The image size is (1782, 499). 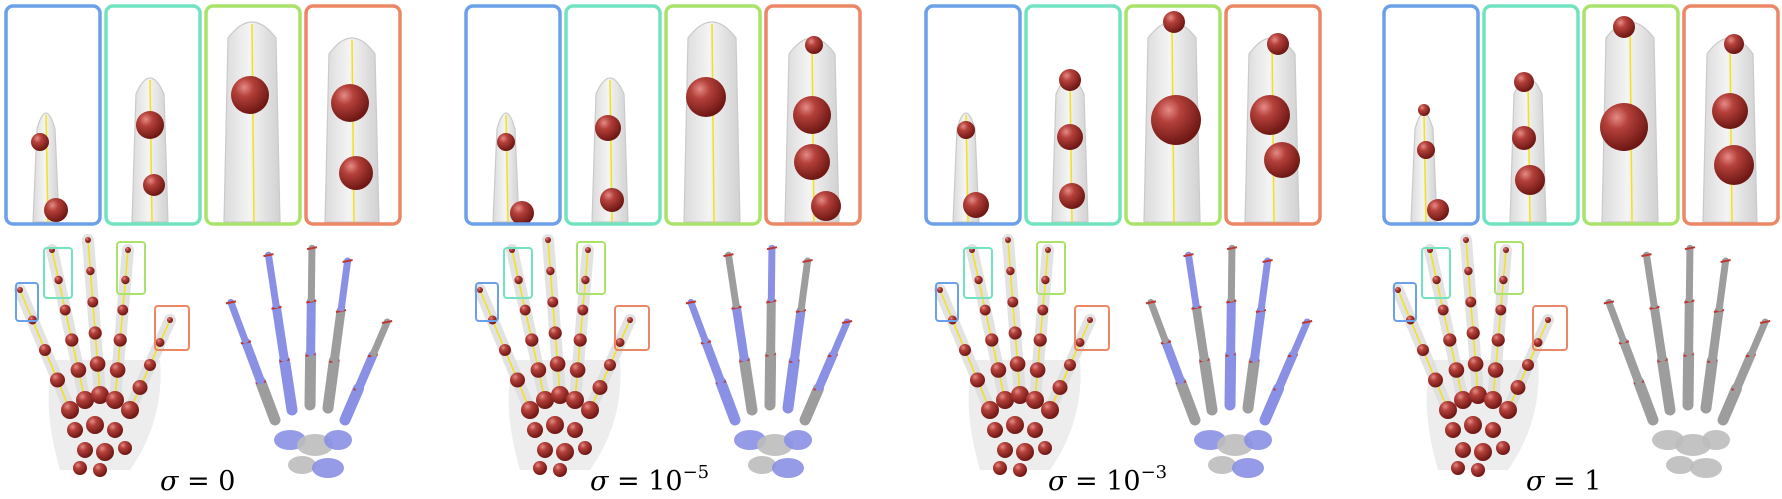 I want to click on hand-sphere-skeleton, so click(x=1480, y=355).